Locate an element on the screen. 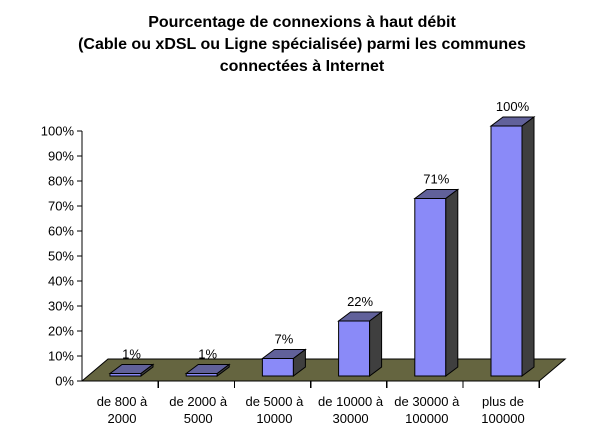 Image resolution: width=604 pixels, height=445 pixels. x-axis-category-label: 5000 is located at coordinates (198, 418).